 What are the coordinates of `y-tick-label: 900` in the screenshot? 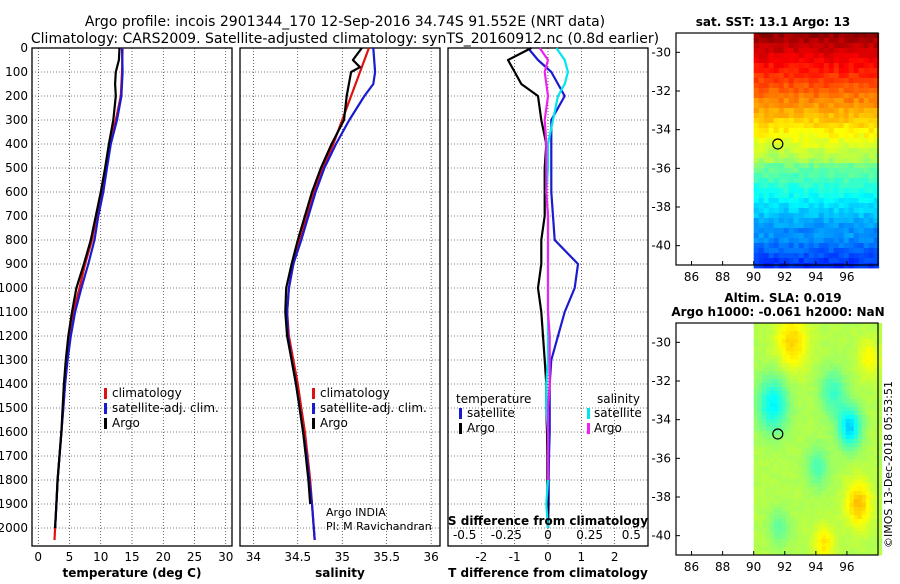 It's located at (16, 264).